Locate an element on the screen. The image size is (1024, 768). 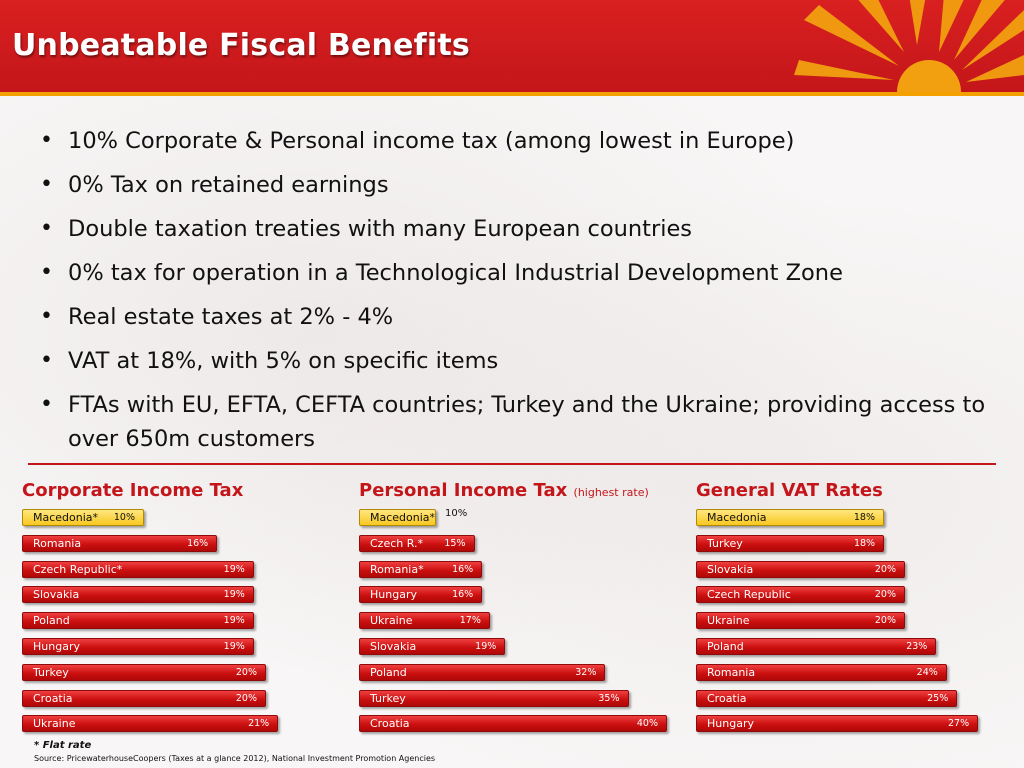
chart-title: General VAT Rates is located at coordinates (846, 491).